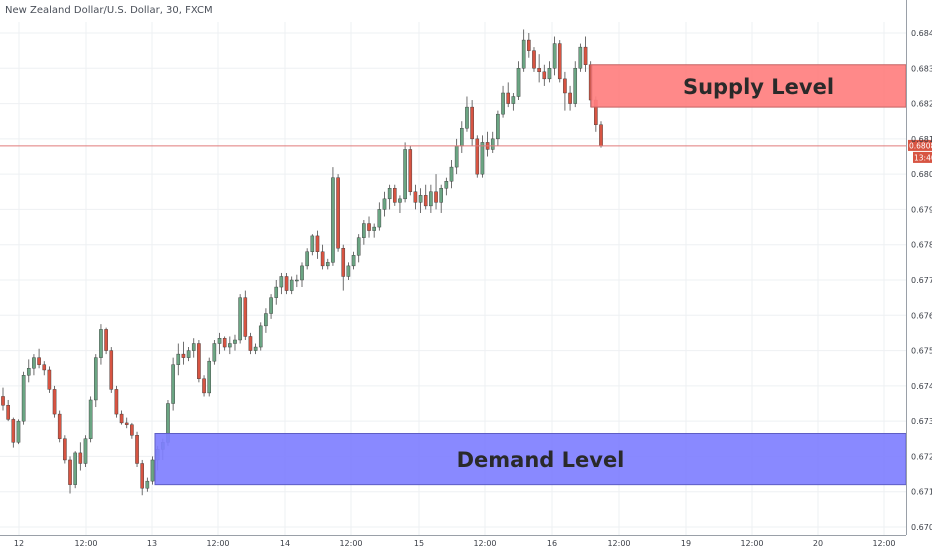 The image size is (932, 550). What do you see at coordinates (109, 10) in the screenshot?
I see `chart-title: New Zealand Dollar/U.S. Dollar, 30, FXCM` at bounding box center [109, 10].